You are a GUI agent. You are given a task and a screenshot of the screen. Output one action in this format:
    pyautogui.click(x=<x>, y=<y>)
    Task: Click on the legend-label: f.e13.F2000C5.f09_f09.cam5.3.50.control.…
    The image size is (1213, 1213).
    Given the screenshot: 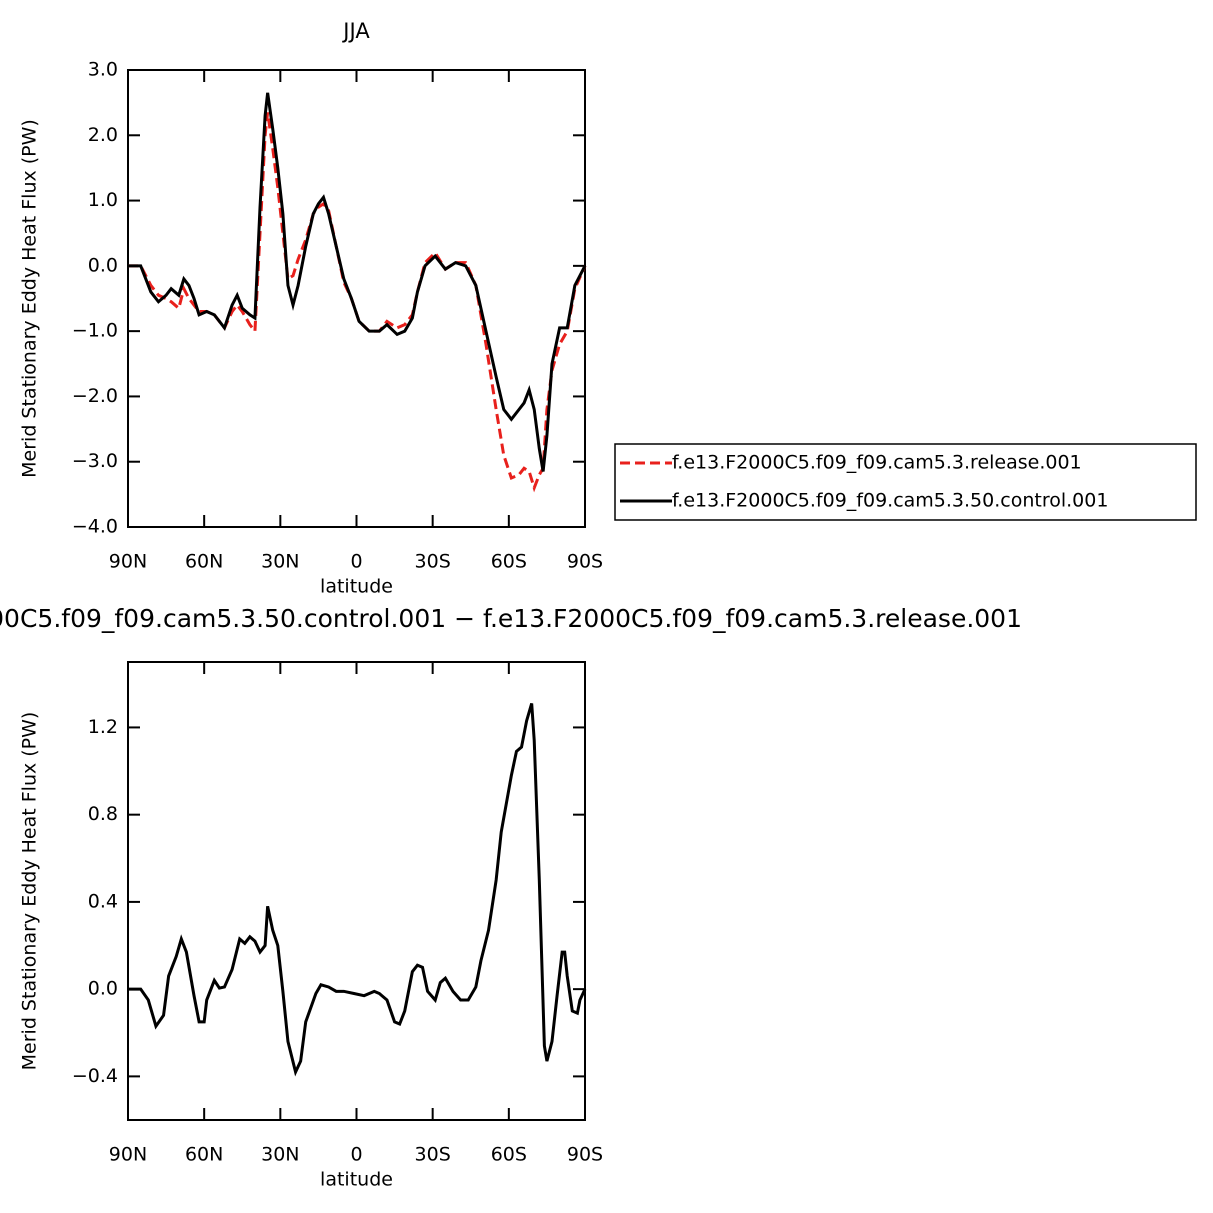 What is the action you would take?
    pyautogui.click(x=890, y=501)
    